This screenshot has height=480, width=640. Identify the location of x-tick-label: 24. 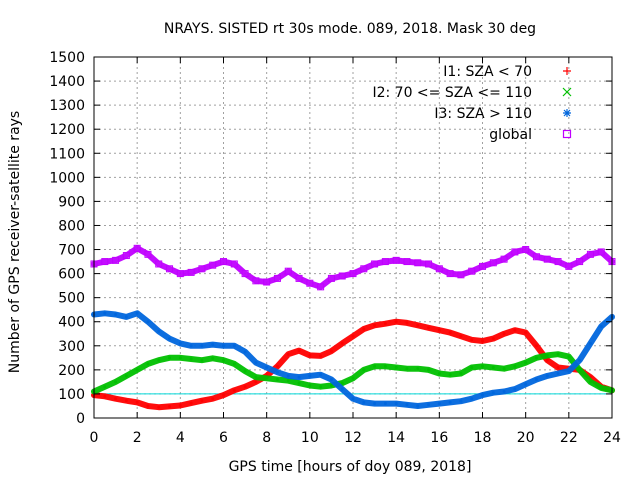
(612, 438).